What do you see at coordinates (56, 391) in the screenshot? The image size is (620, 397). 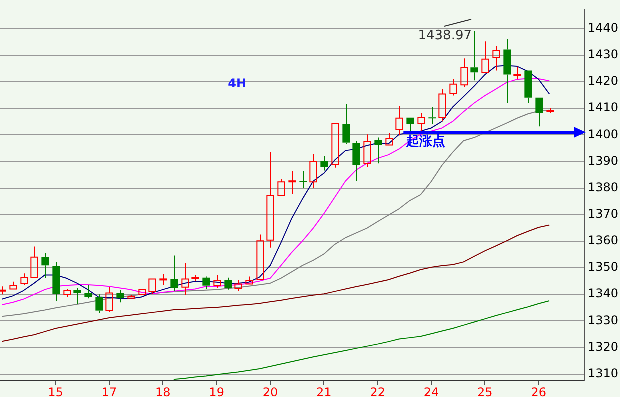 I see `x-tick-label: 15` at bounding box center [56, 391].